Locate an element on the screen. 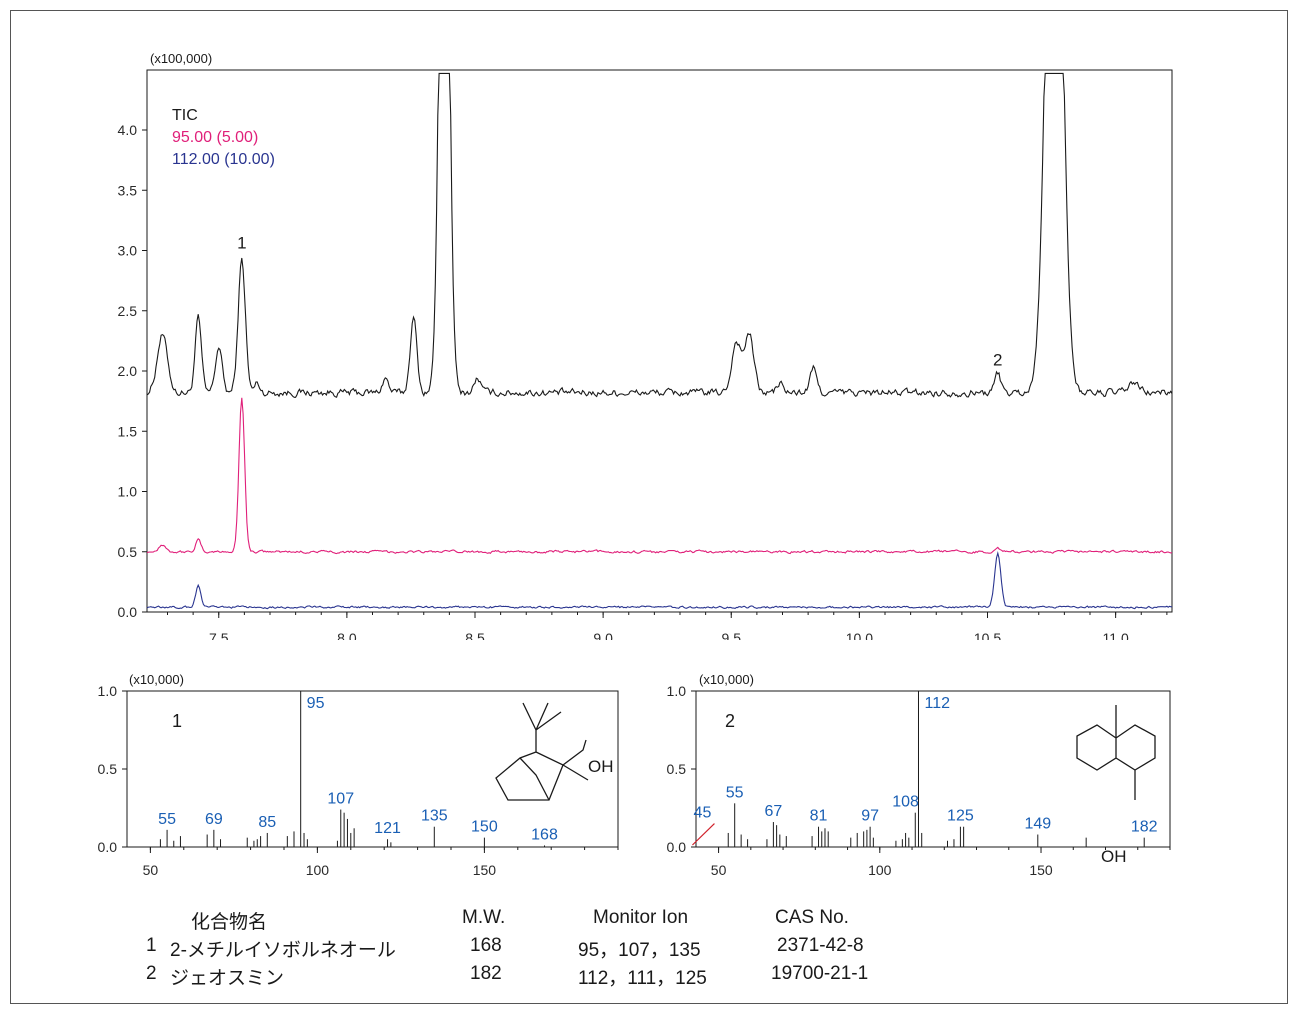  y-tick-label: 1.5 is located at coordinates (128, 431).